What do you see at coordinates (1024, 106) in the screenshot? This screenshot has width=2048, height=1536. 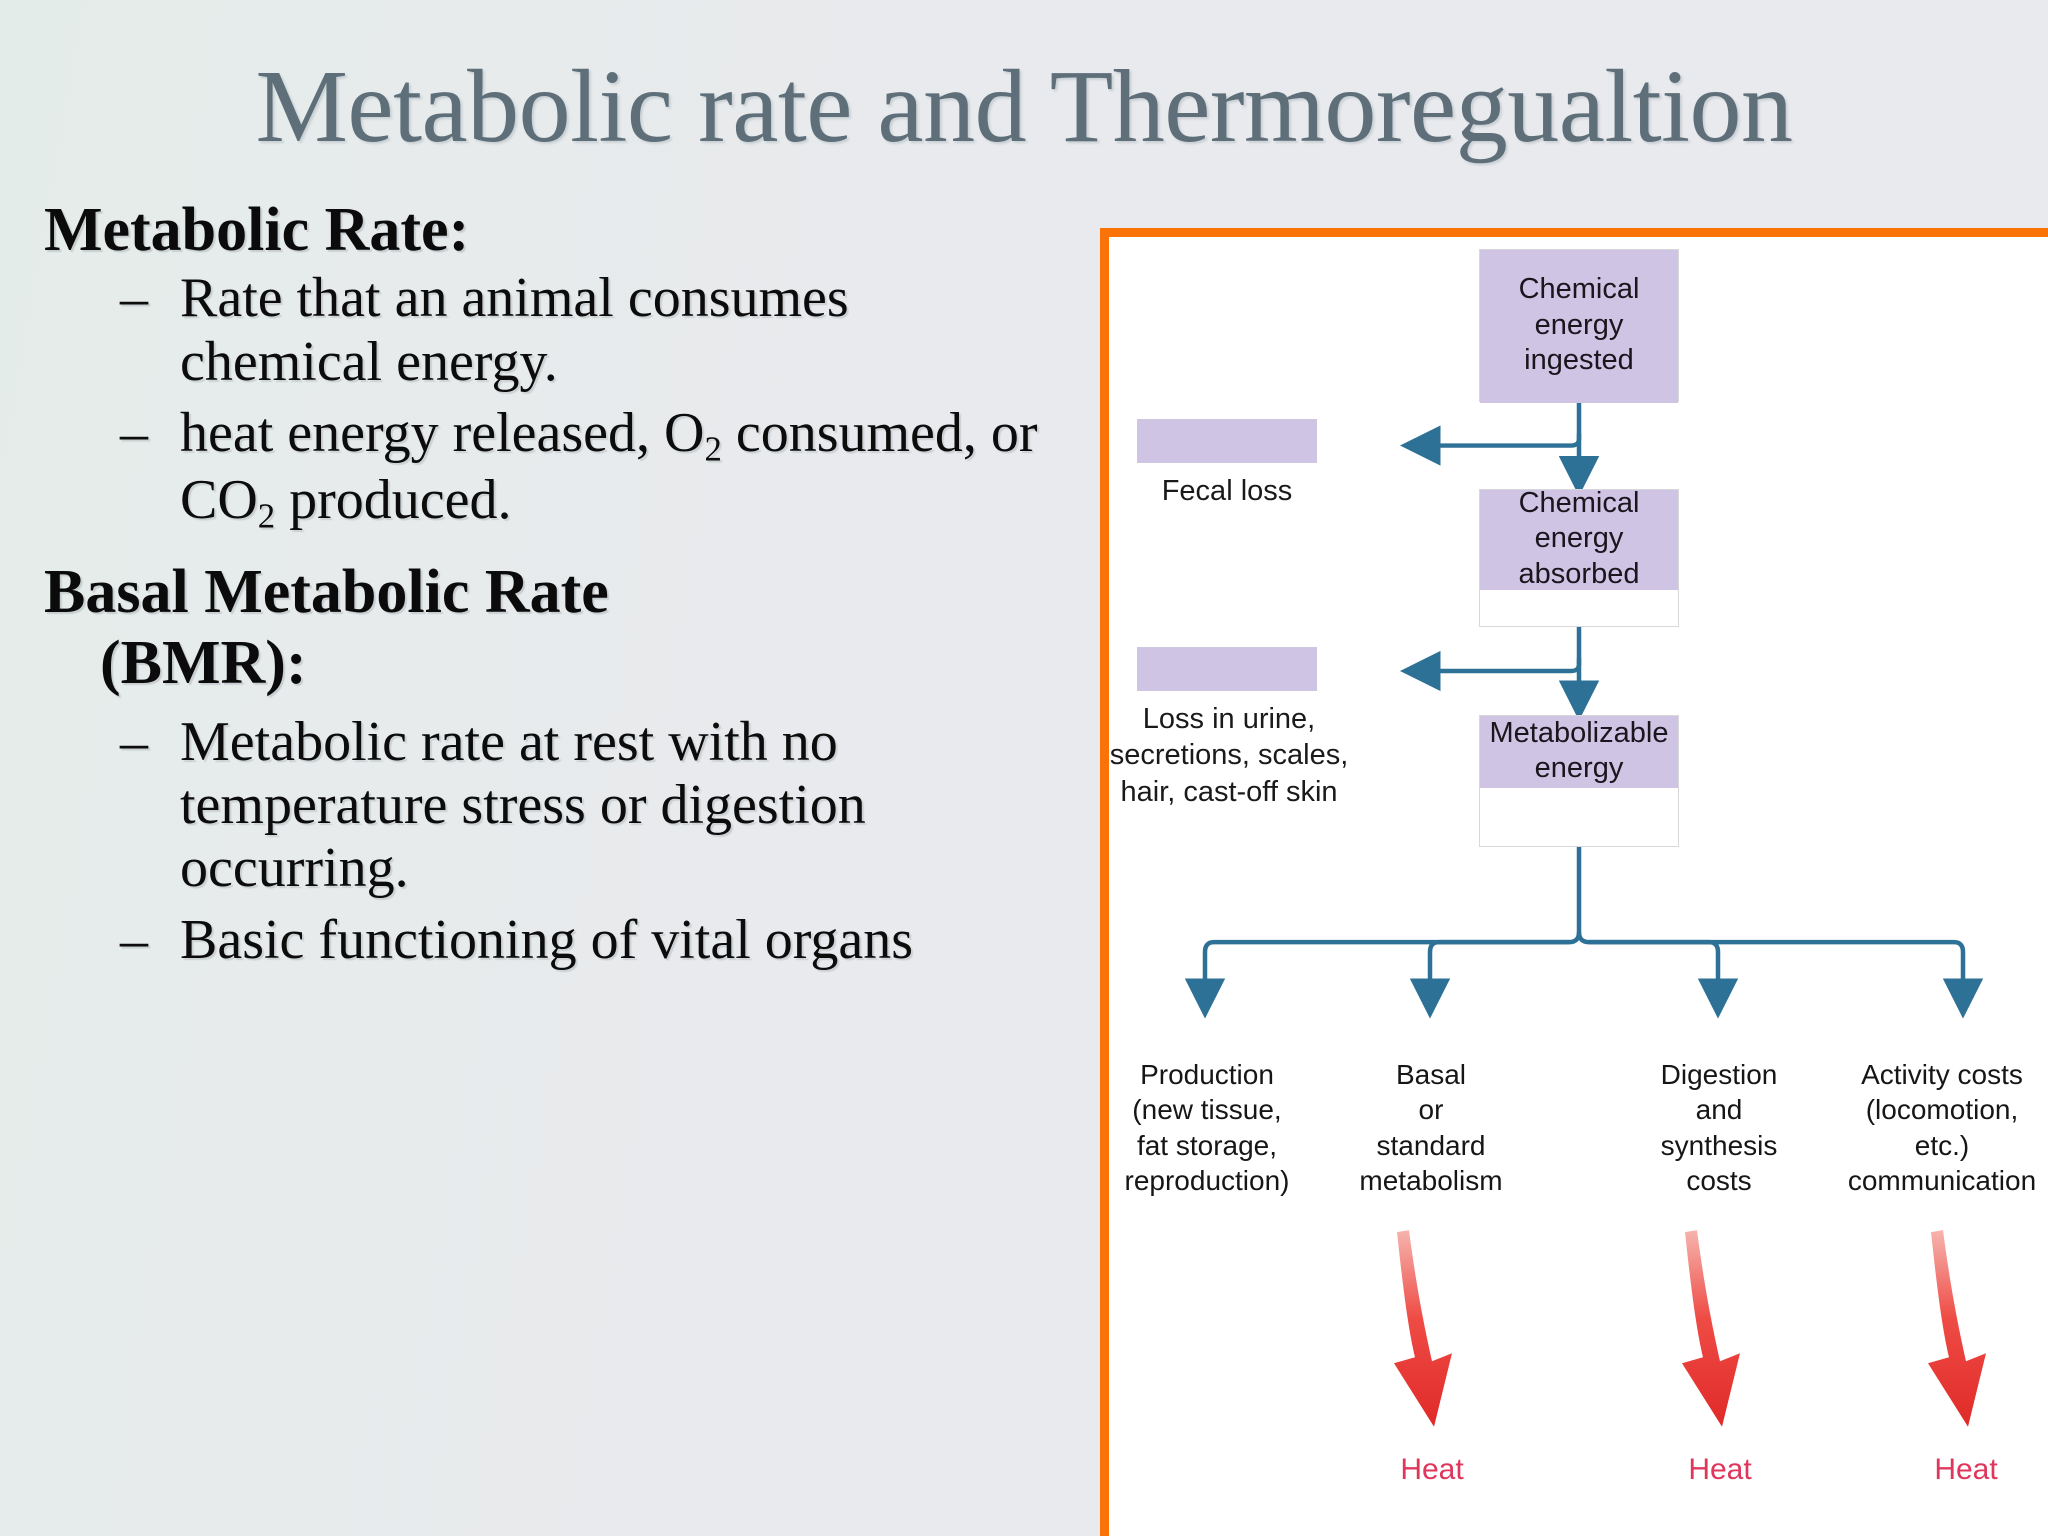 I see `page-title: Metabolic rate and Thermoregualtion` at bounding box center [1024, 106].